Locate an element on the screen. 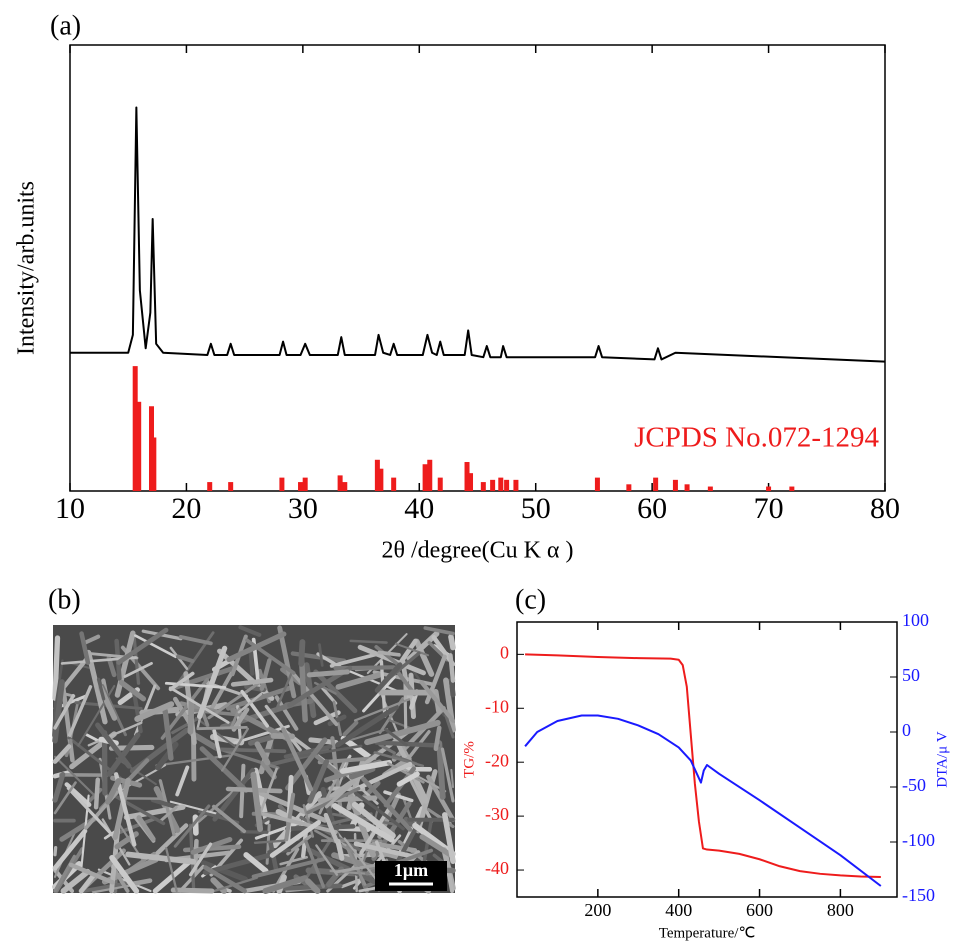  y-axis-label: TG/% is located at coordinates (469, 759).